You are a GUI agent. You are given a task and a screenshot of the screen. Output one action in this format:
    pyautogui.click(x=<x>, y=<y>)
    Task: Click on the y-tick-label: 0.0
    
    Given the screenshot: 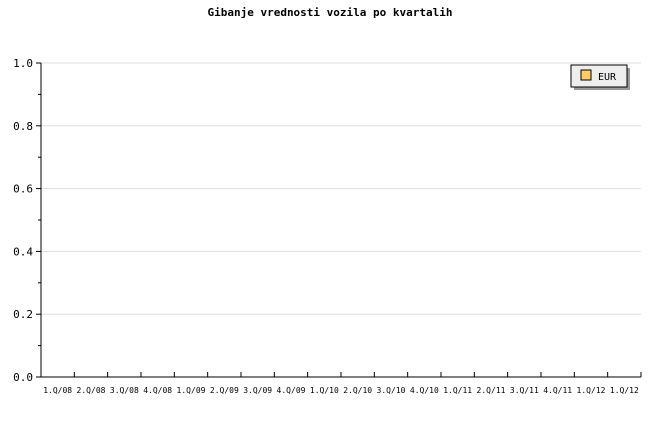 What is the action you would take?
    pyautogui.click(x=23, y=377)
    